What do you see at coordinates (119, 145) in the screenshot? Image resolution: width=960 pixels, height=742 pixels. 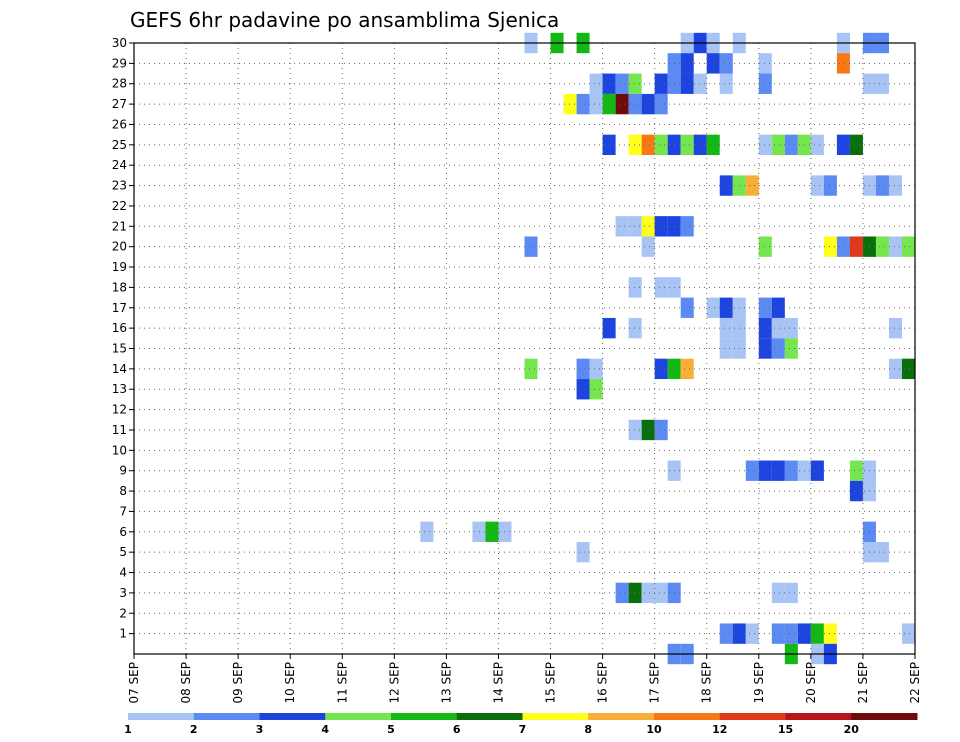 I see `y-tick-label: 25` at bounding box center [119, 145].